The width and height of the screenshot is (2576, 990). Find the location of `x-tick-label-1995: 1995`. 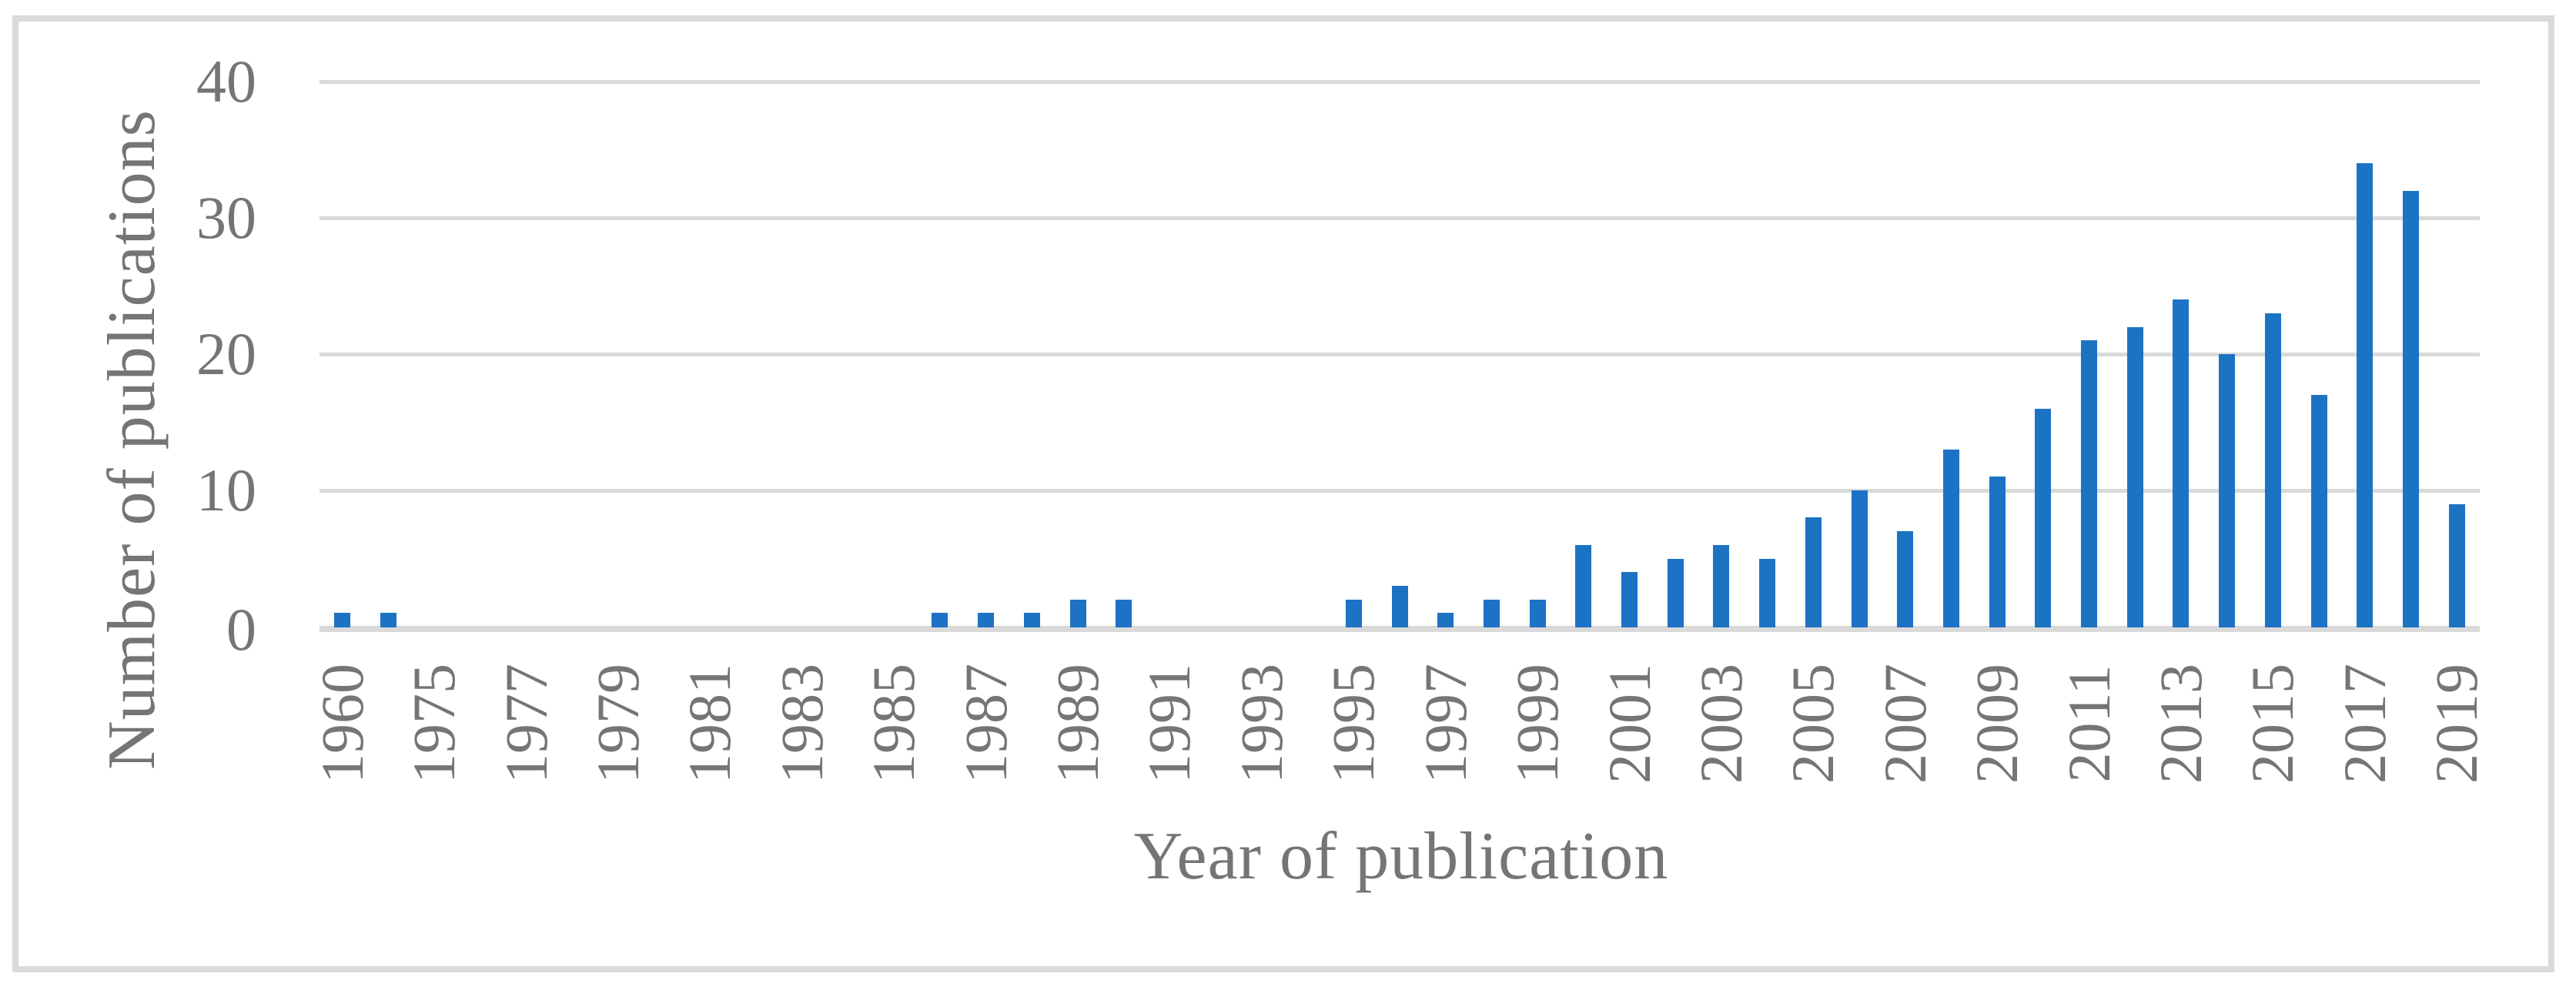

x-tick-label-1995: 1995 is located at coordinates (1354, 724).